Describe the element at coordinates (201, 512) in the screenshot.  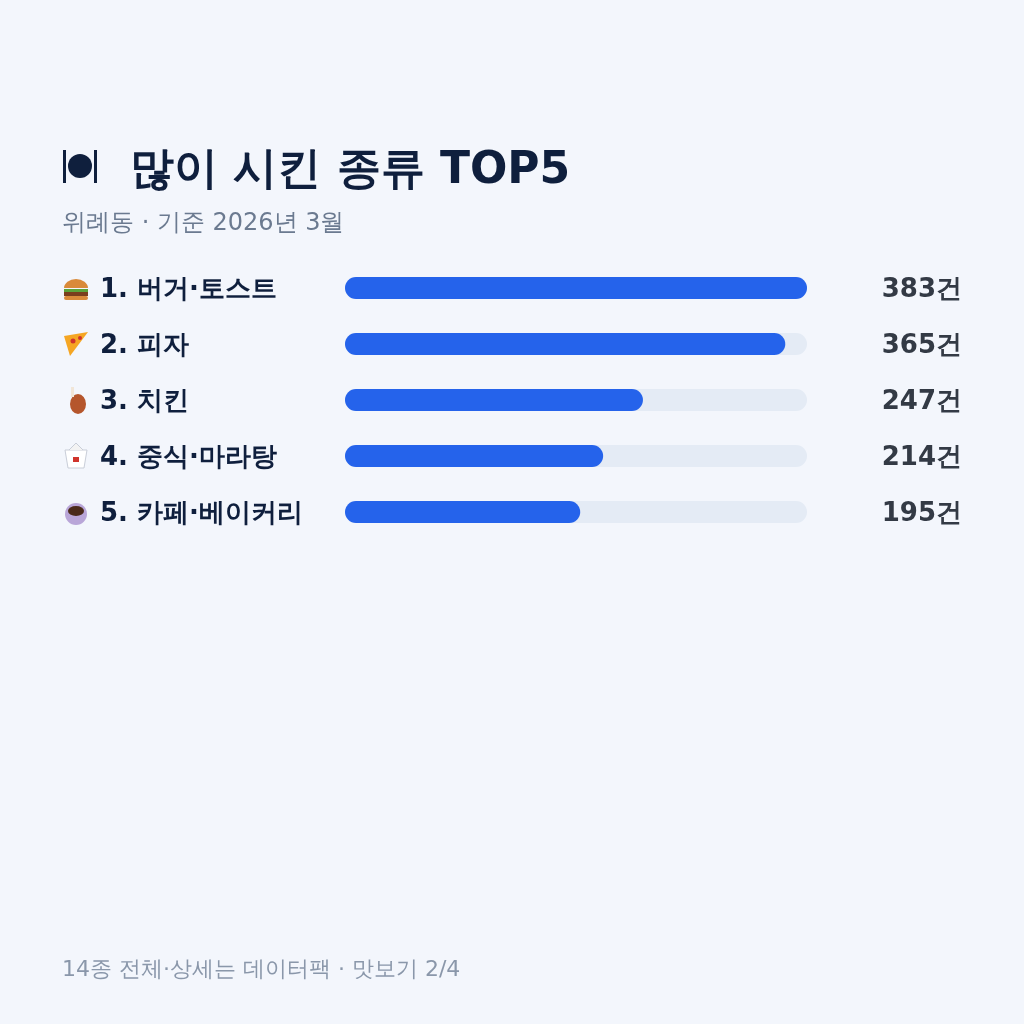
I see `y-tick-label: 5. 카페·베이커리` at that location.